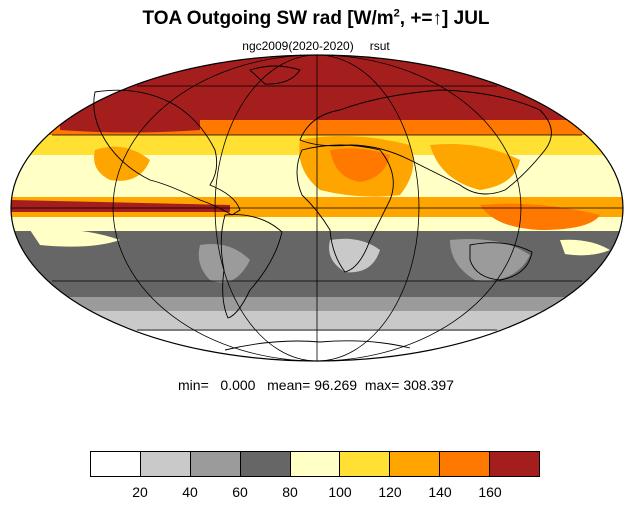 The image size is (632, 506). Describe the element at coordinates (130, 117) in the screenshot. I see `patch-north-pacific` at that location.